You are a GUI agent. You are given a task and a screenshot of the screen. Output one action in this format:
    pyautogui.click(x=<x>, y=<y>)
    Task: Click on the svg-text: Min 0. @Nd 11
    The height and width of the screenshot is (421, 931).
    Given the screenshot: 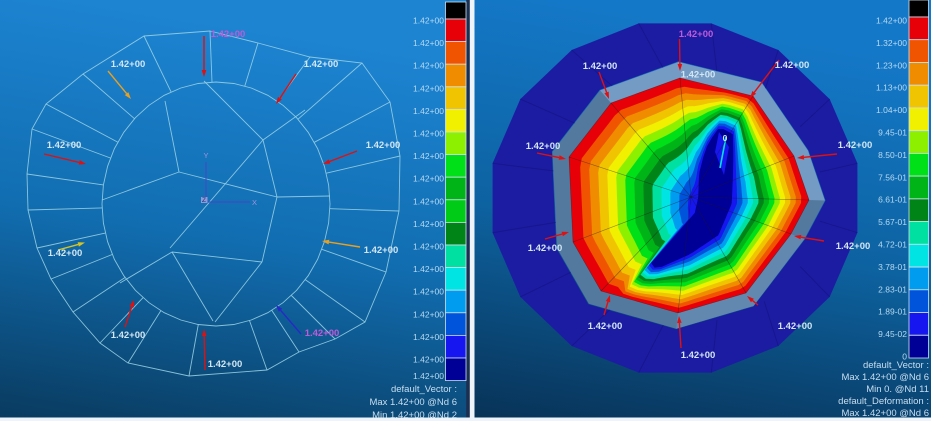 What is the action you would take?
    pyautogui.click(x=897, y=389)
    